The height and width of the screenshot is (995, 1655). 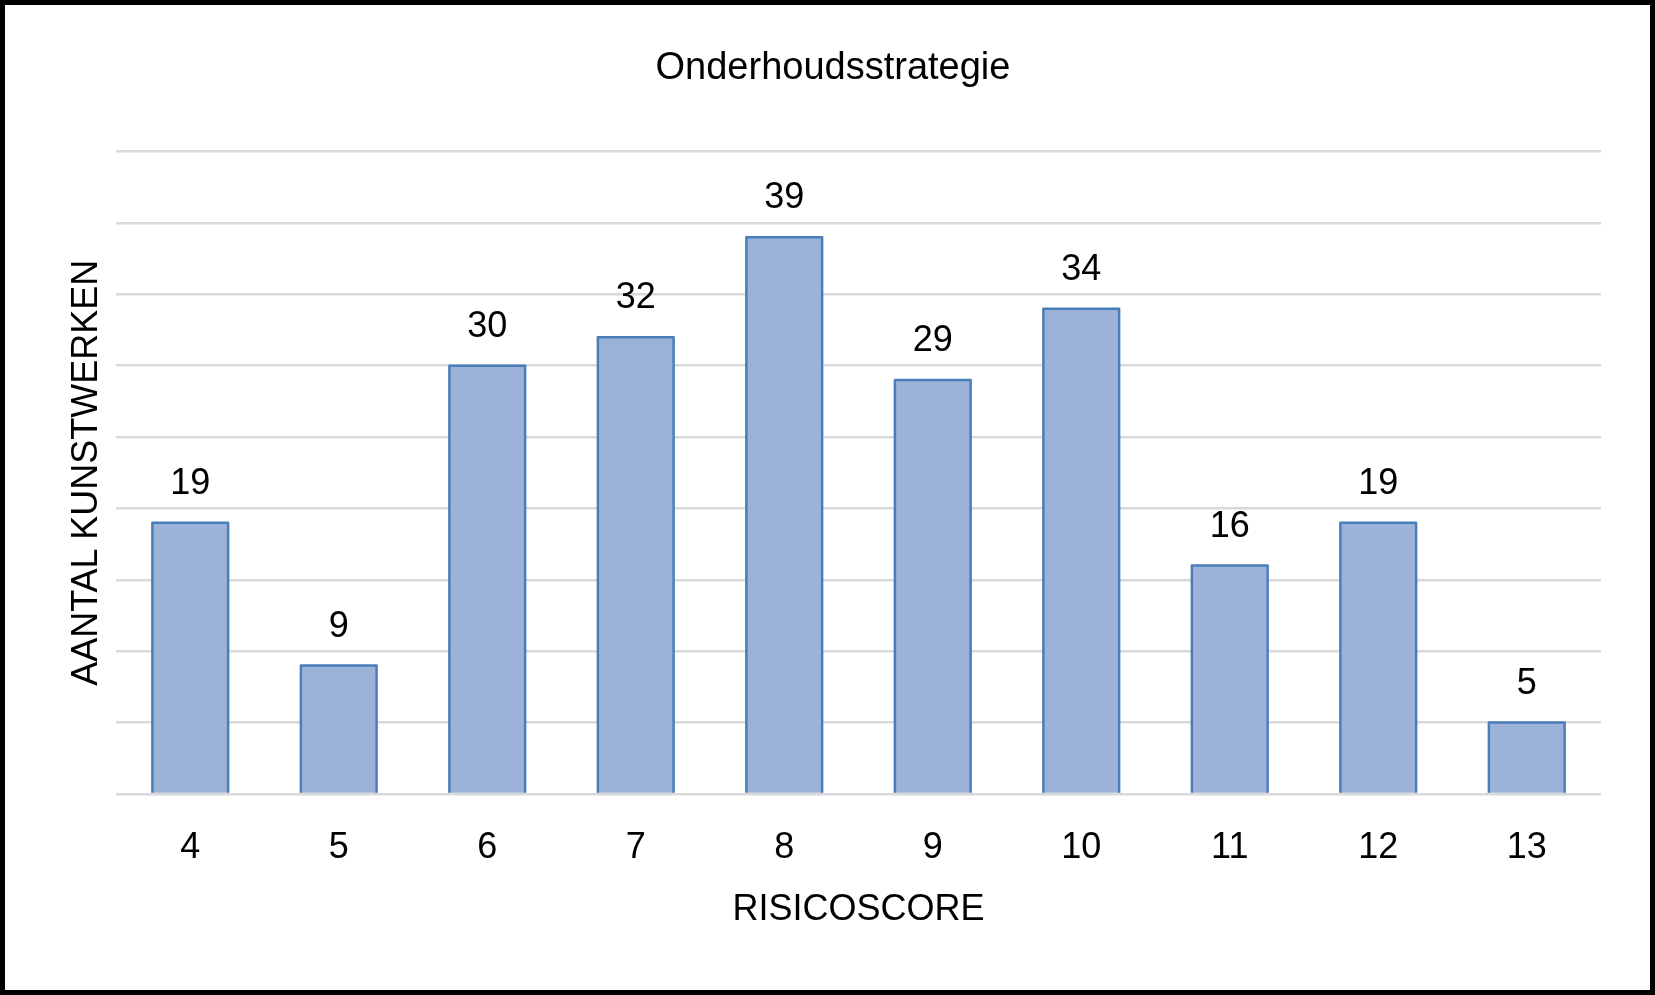 I want to click on x-tick-label: 7, so click(x=635, y=845).